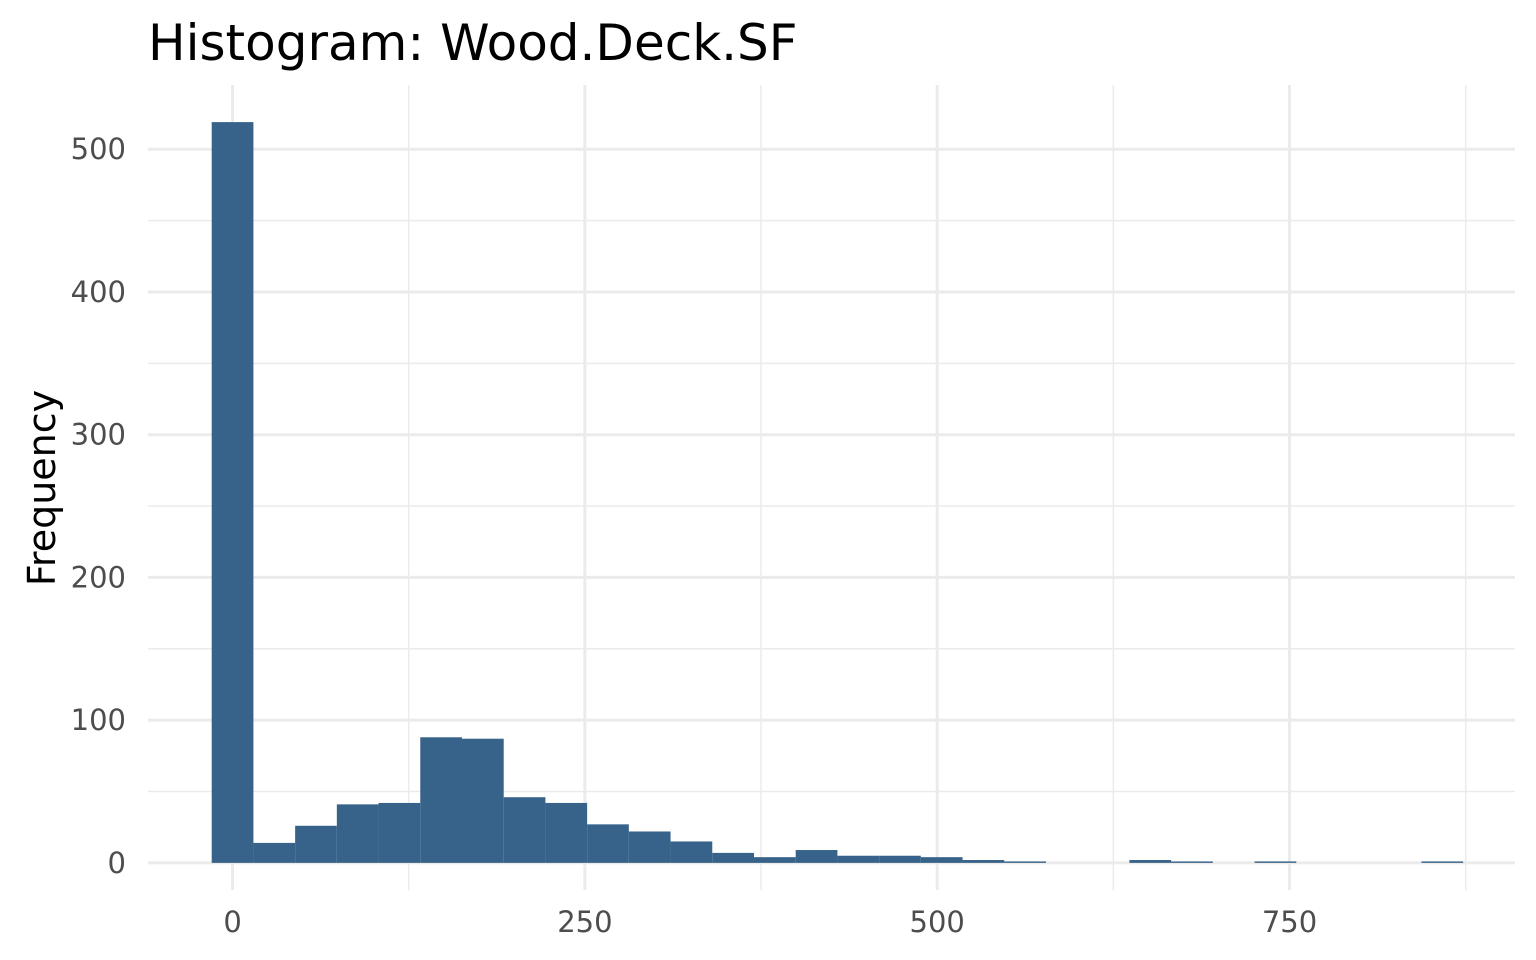 This screenshot has height=960, width=1536. What do you see at coordinates (98, 577) in the screenshot?
I see `y-tick-label: 200` at bounding box center [98, 577].